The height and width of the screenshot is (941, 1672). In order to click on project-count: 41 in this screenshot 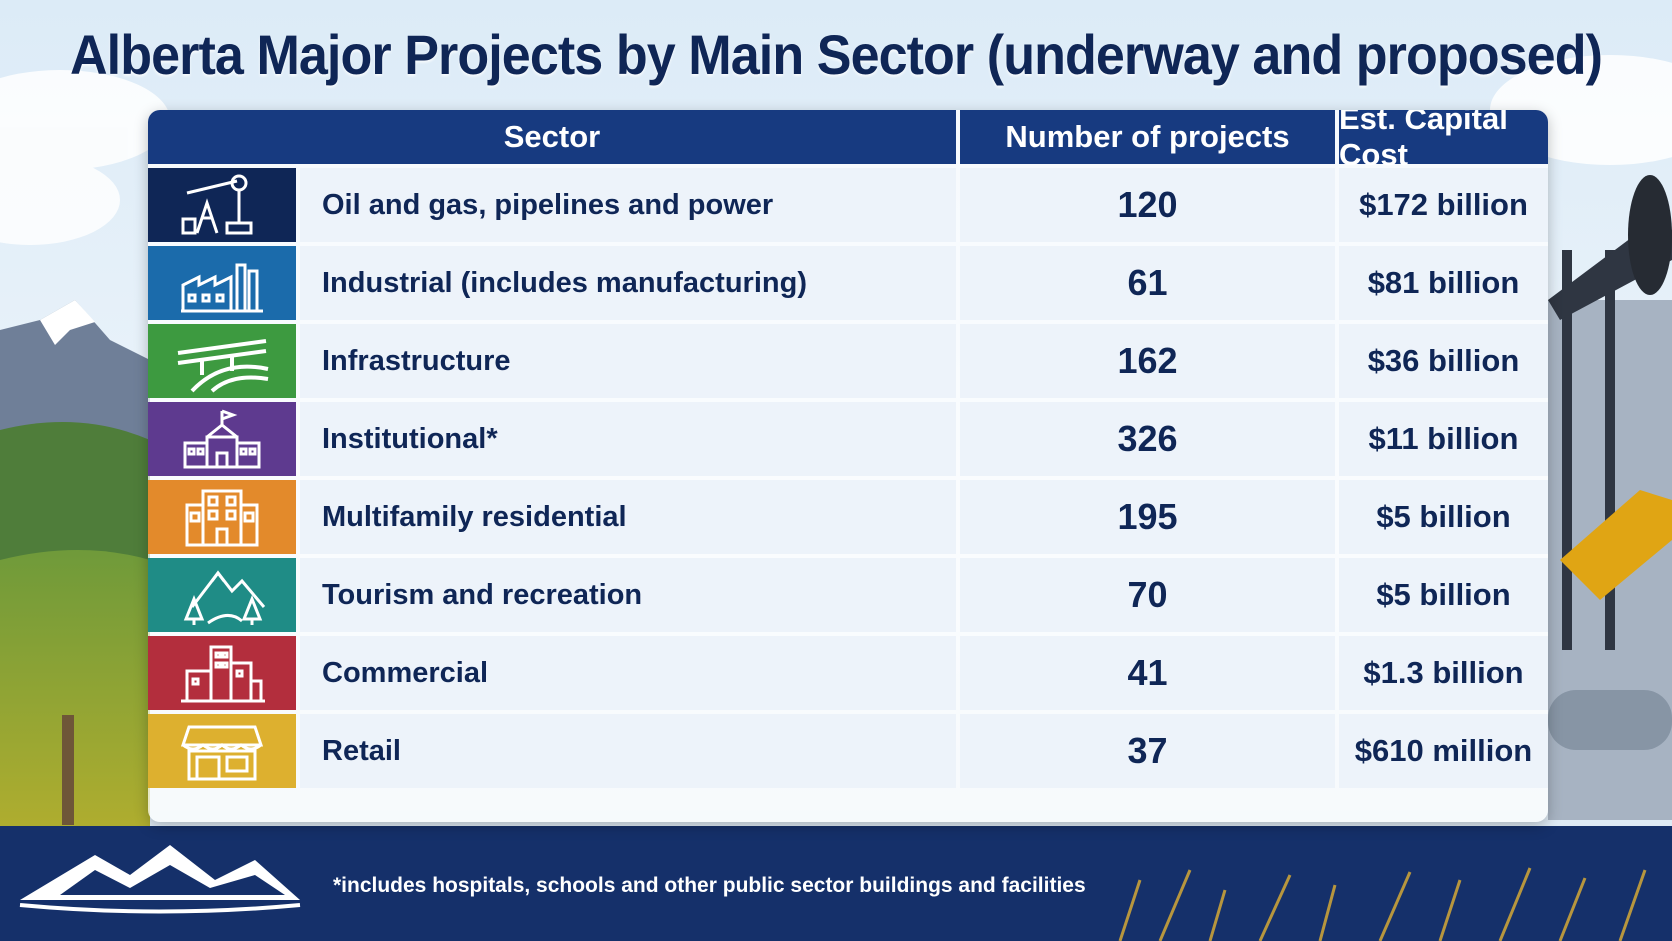, I will do `click(1147, 673)`.